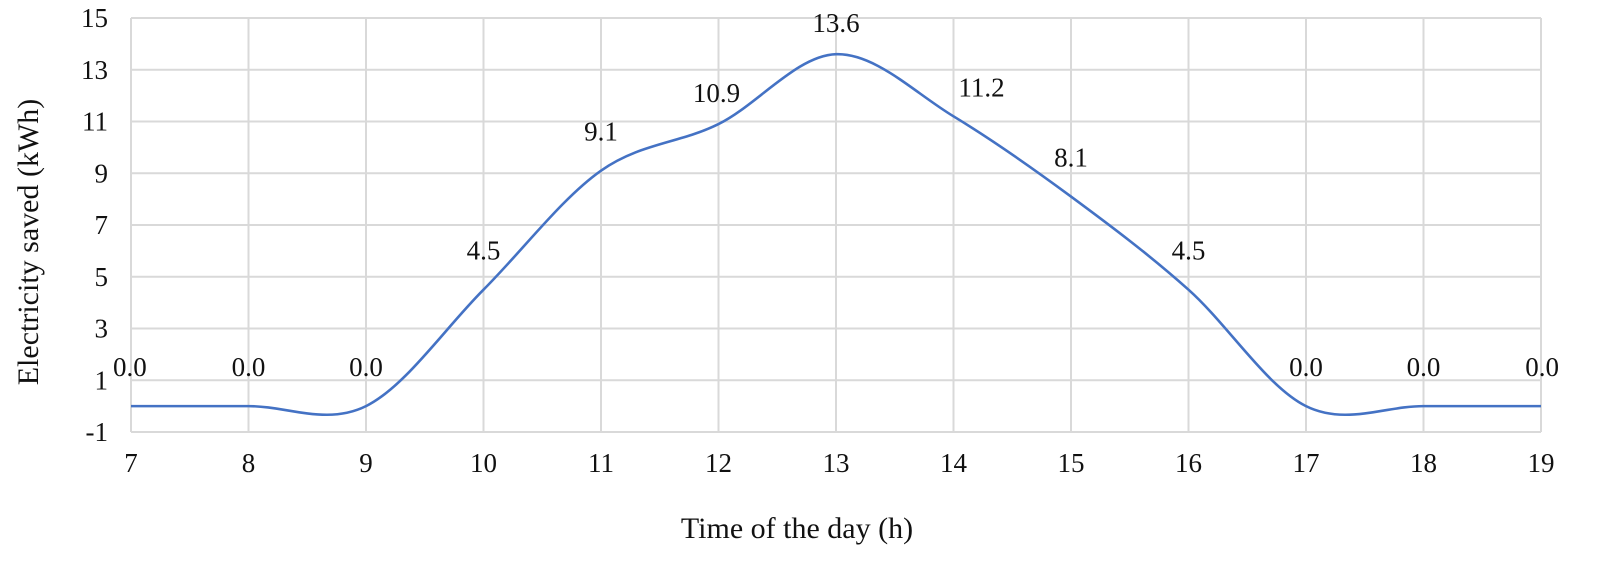  What do you see at coordinates (28, 242) in the screenshot?
I see `y-axis-title: Electricity saved (kWh)` at bounding box center [28, 242].